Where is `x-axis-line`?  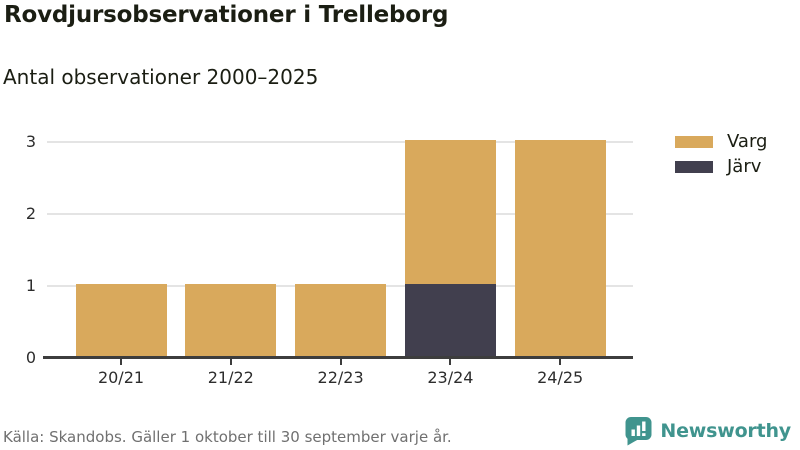 x-axis-line is located at coordinates (338, 357).